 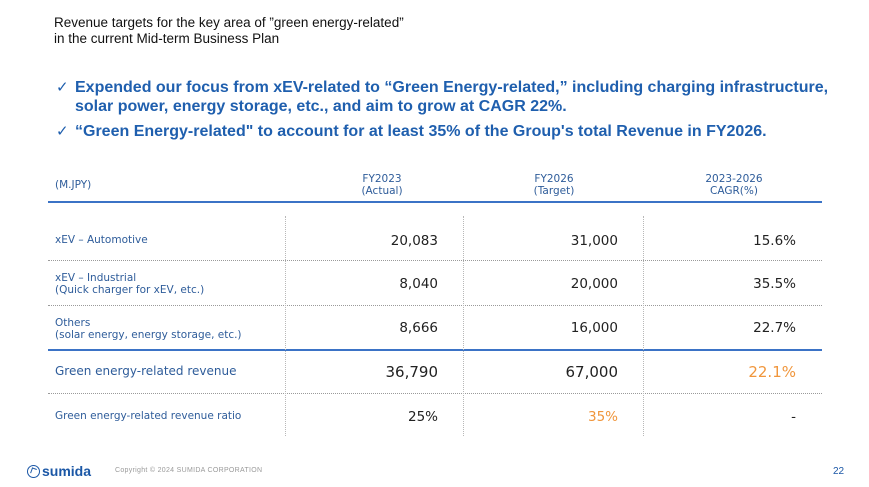 I want to click on cell-cagr-others: 22.7%, so click(x=774, y=328).